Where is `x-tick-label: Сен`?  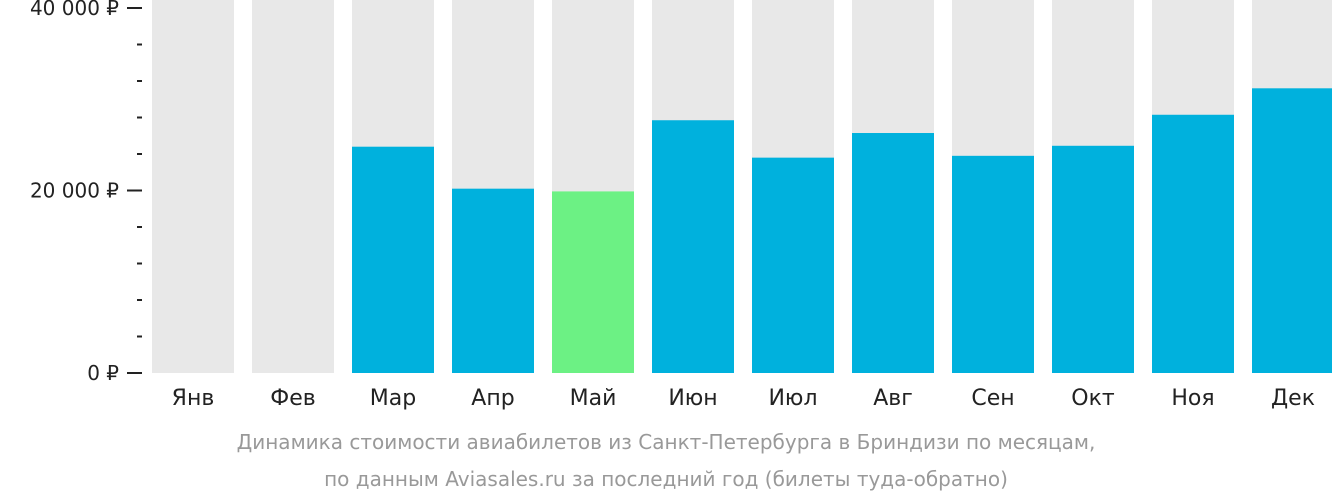
x-tick-label: Сен is located at coordinates (992, 398).